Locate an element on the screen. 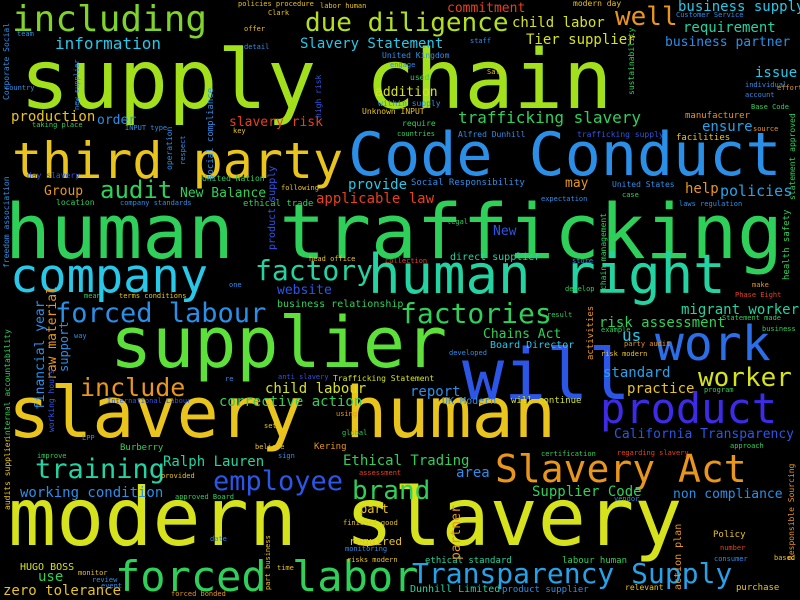 Image resolution: width=800 pixels, height=600 pixels. word: Slavery Statement is located at coordinates (372, 44).